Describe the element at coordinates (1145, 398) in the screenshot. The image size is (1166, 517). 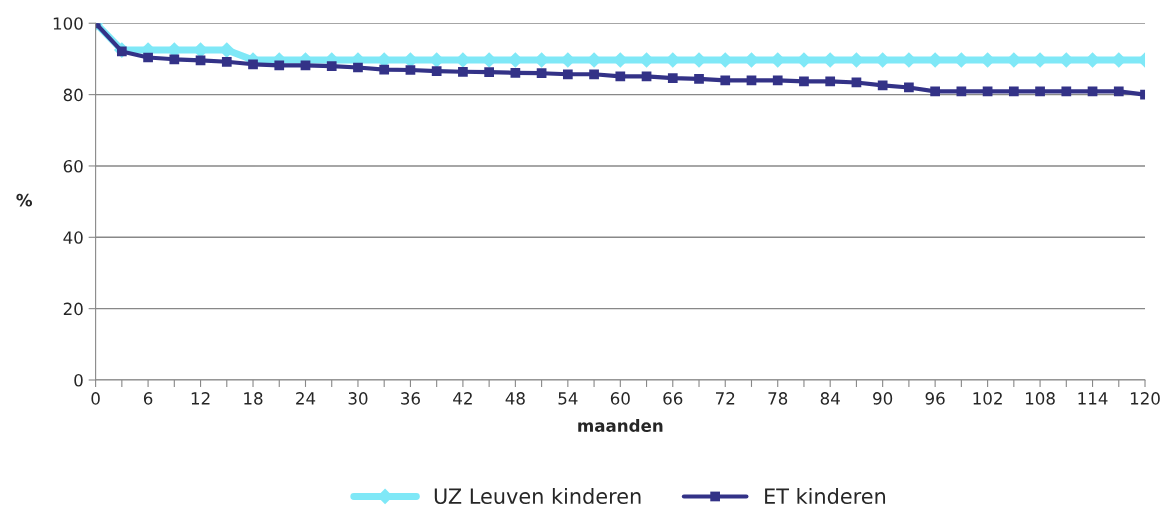
I see `x-tick-label: 120` at that location.